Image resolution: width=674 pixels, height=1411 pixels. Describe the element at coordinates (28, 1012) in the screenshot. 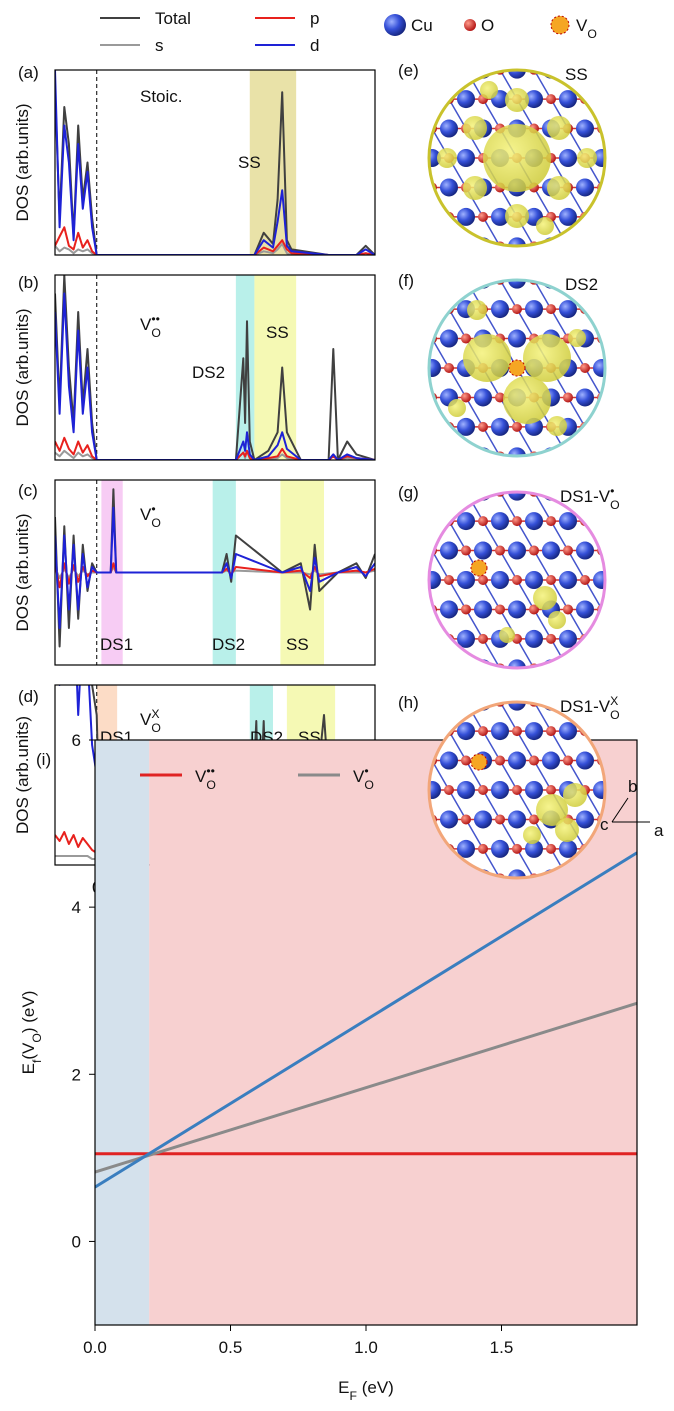

I see `text-part: ) (eV)` at that location.